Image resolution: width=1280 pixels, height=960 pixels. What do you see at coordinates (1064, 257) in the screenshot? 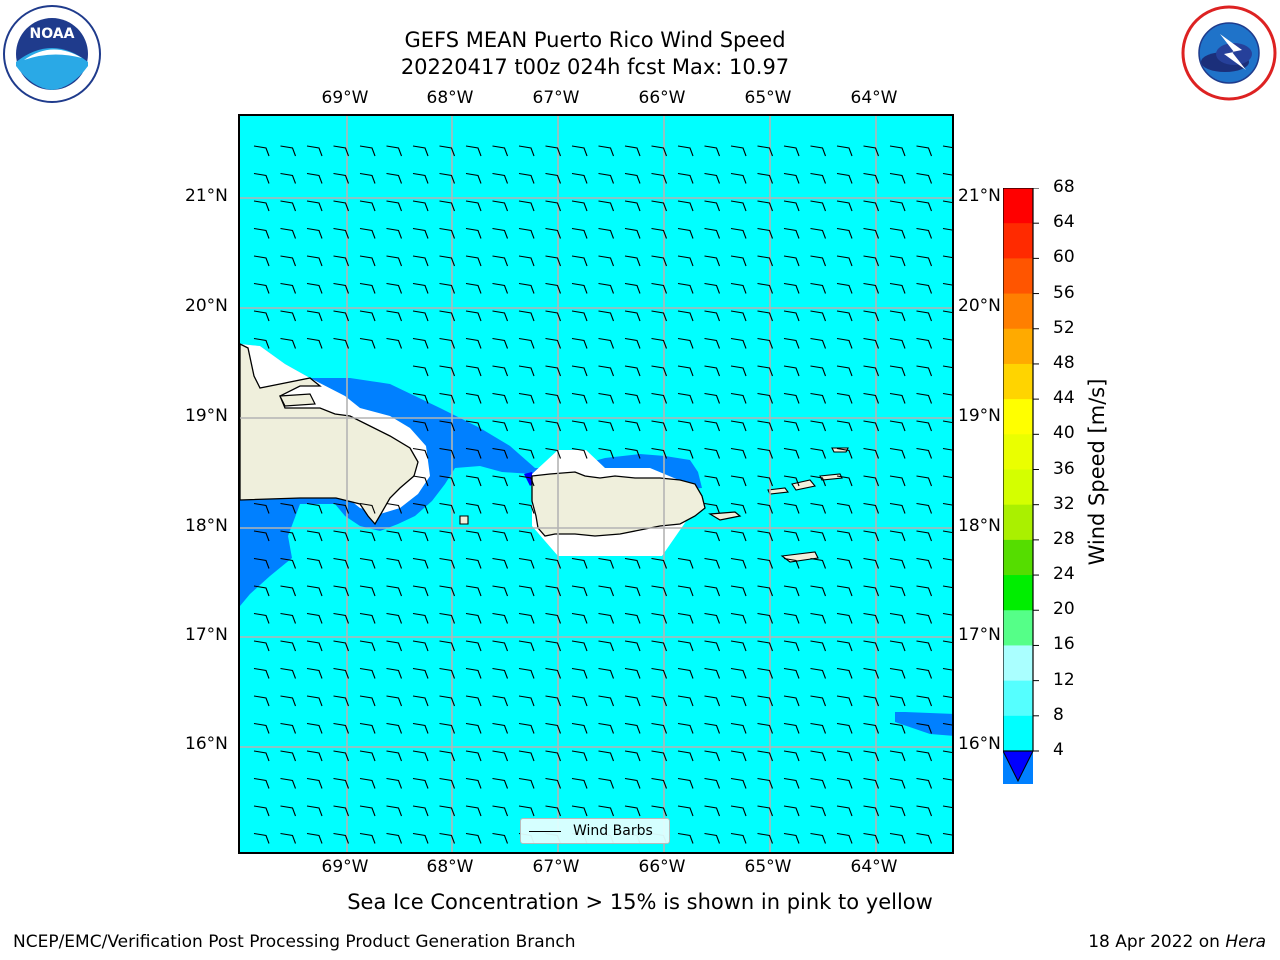
I see `colorbar-tick-label: 60` at bounding box center [1064, 257].